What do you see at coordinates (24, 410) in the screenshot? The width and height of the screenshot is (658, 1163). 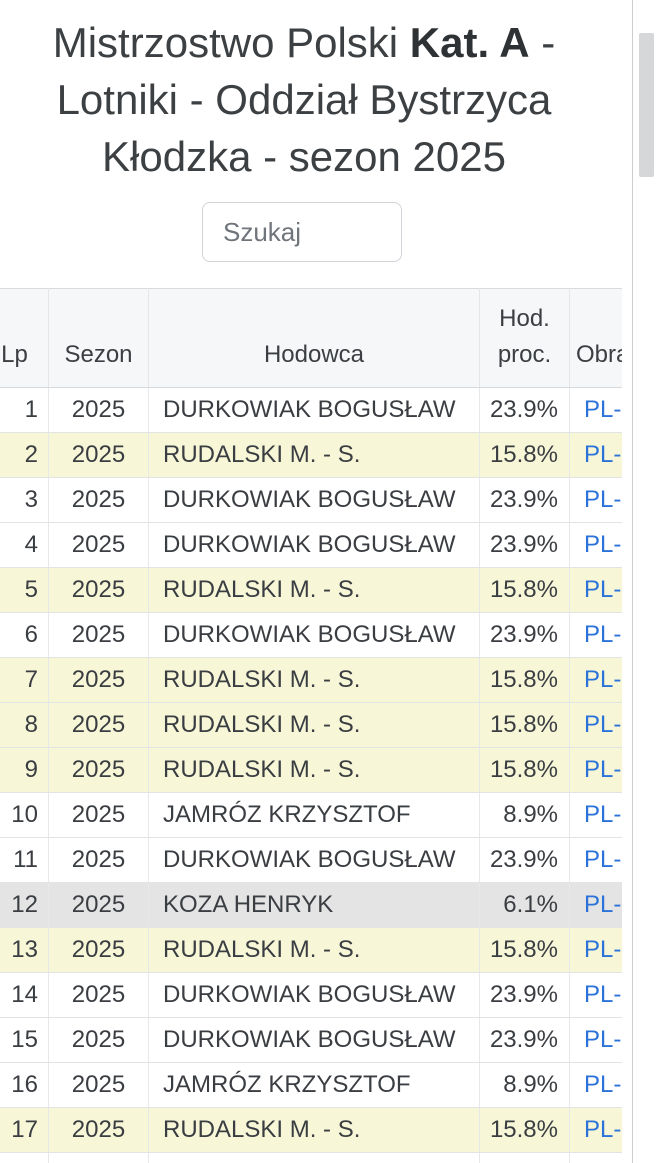 I see `cell-lp: 1` at bounding box center [24, 410].